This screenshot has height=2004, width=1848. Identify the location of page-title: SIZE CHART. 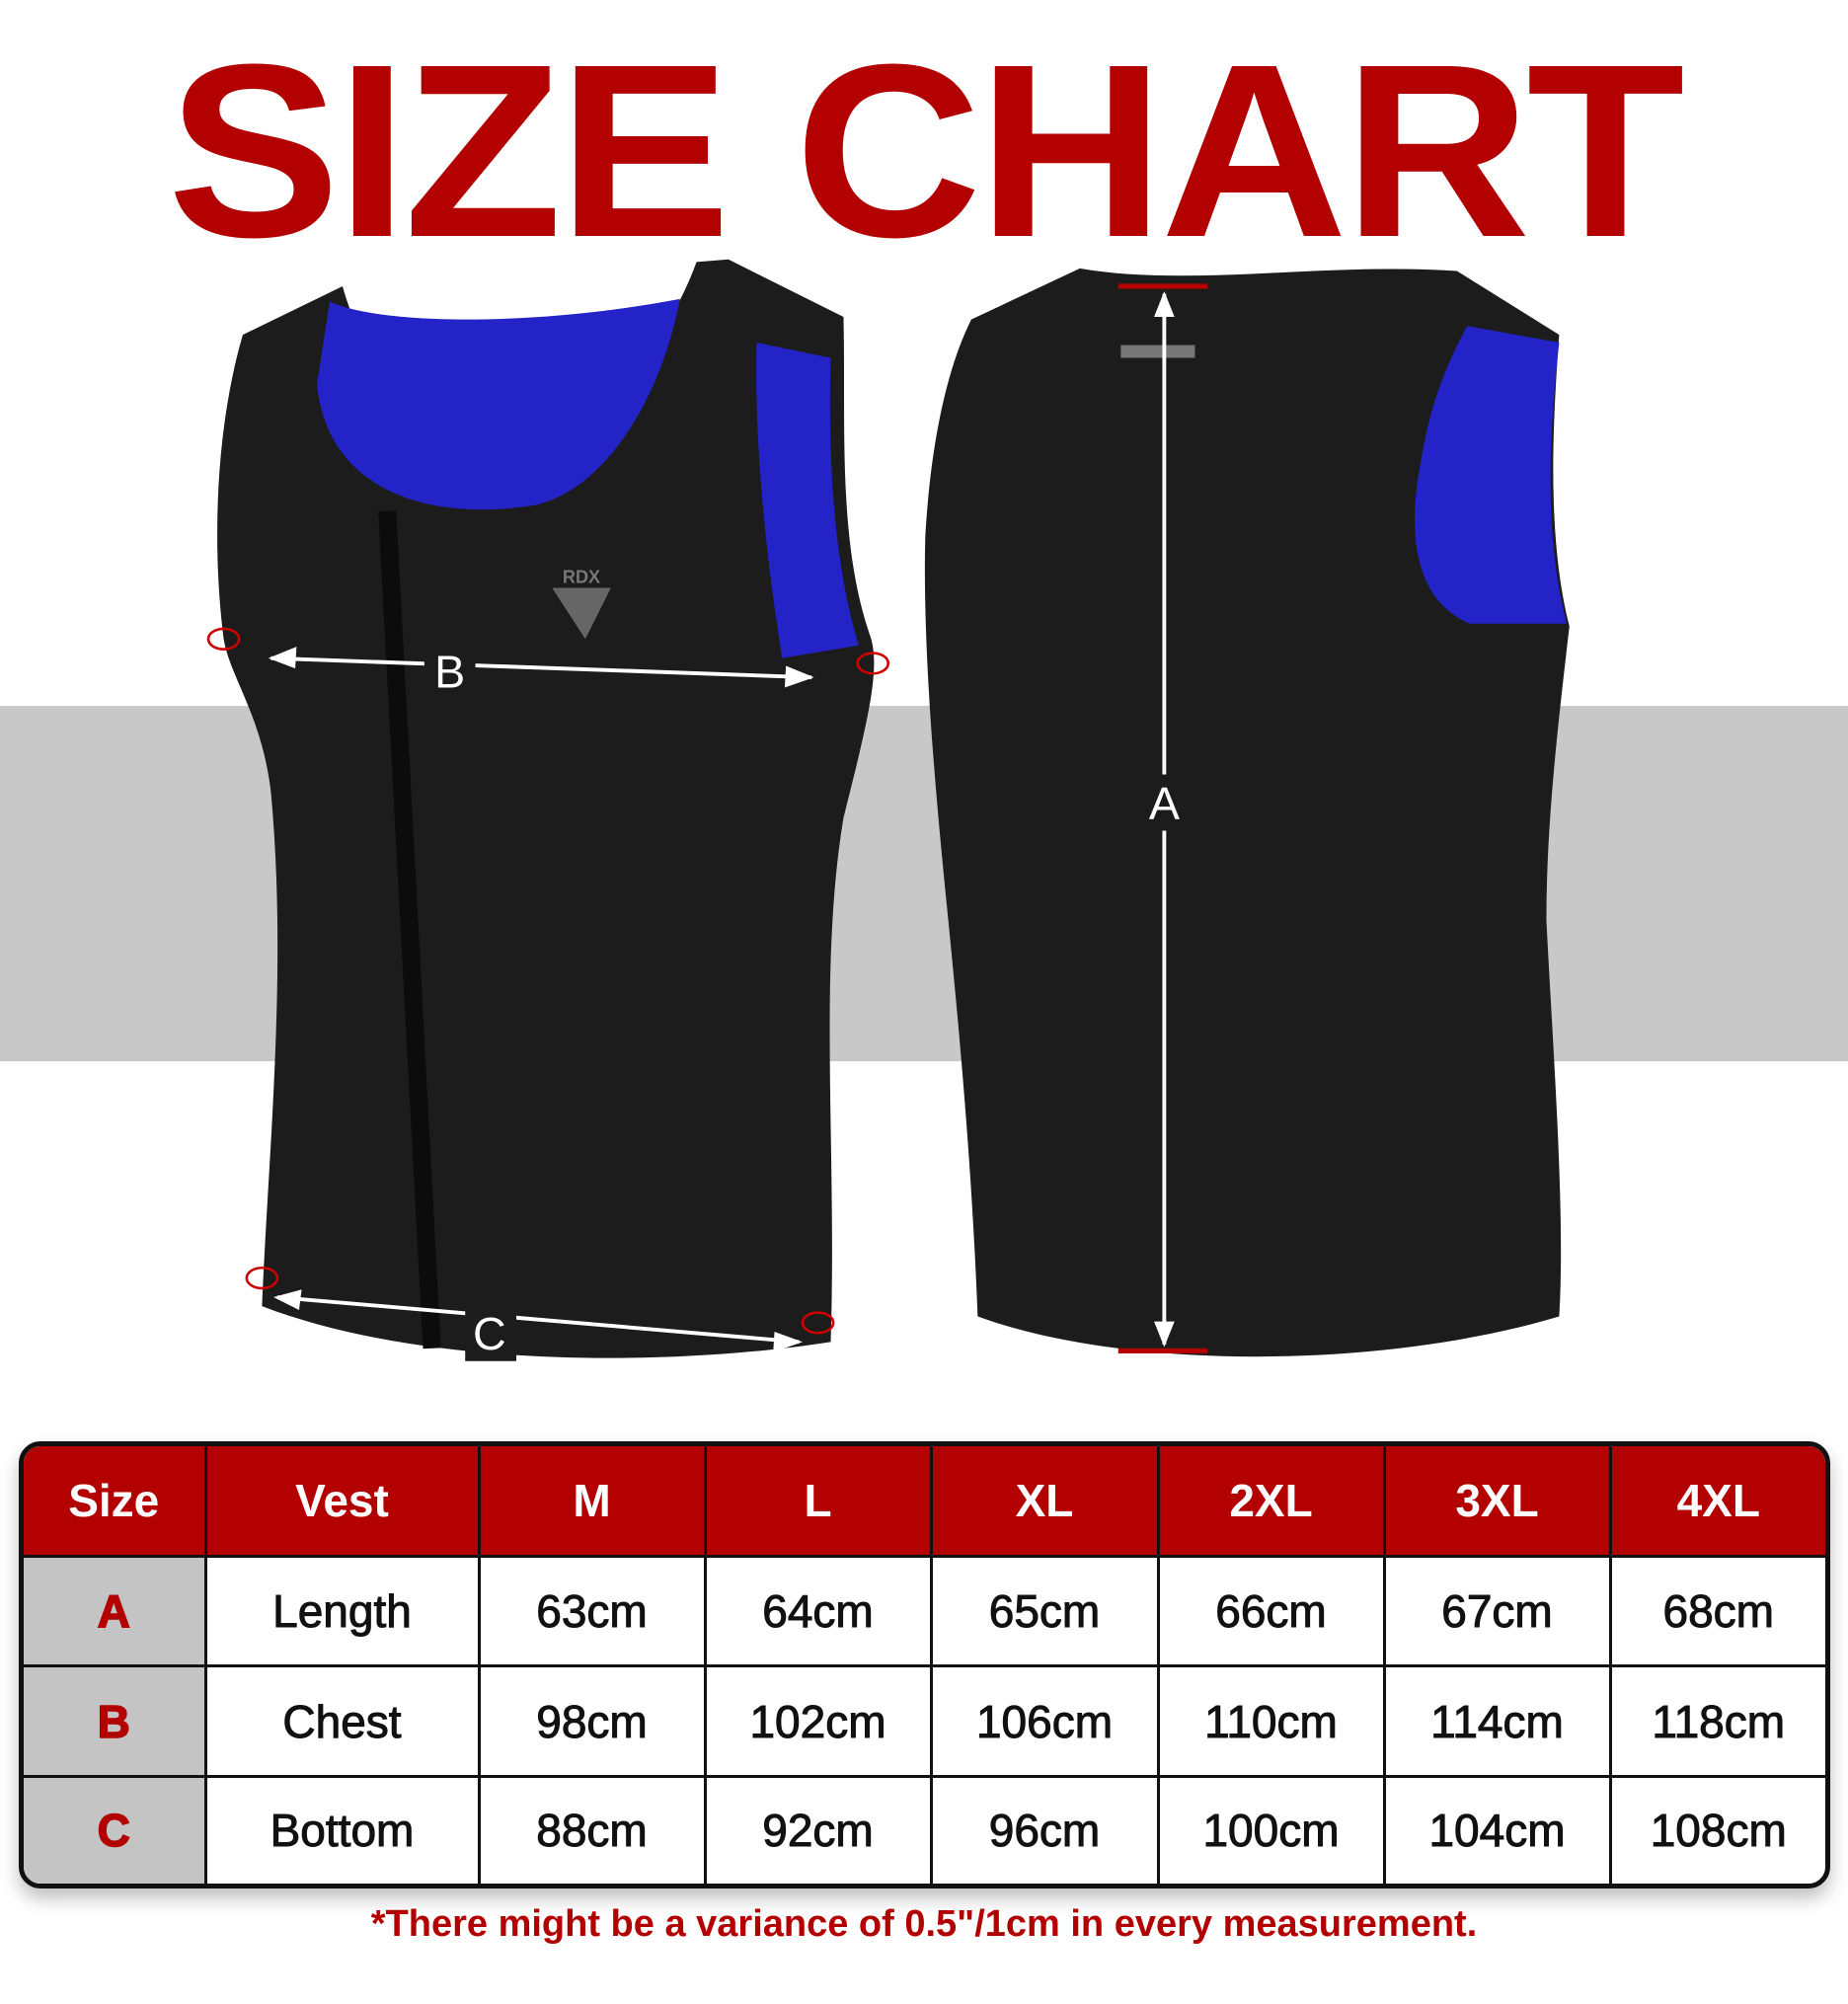
(926, 151).